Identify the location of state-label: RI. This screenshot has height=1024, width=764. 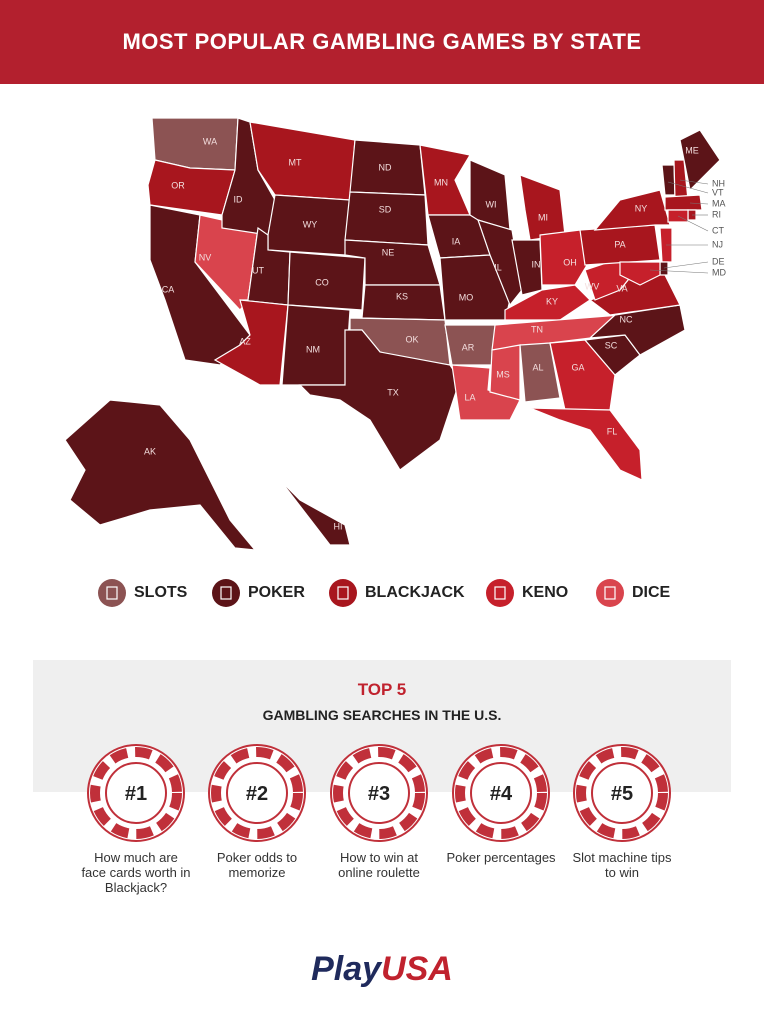
(716, 214).